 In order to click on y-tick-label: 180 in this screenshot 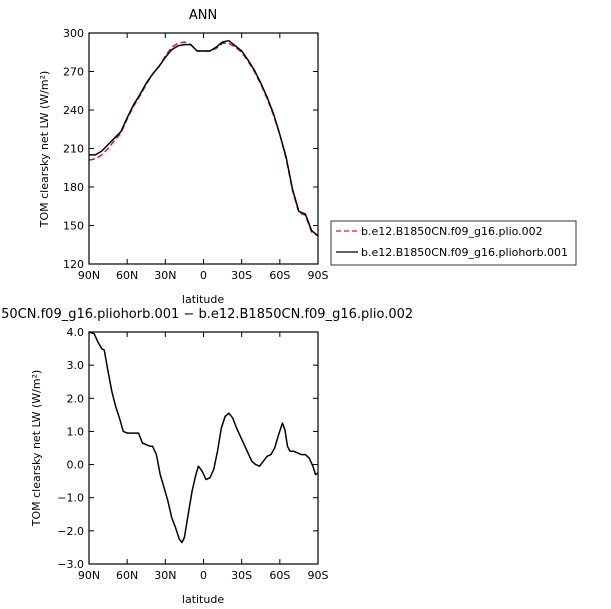, I will do `click(73, 187)`.